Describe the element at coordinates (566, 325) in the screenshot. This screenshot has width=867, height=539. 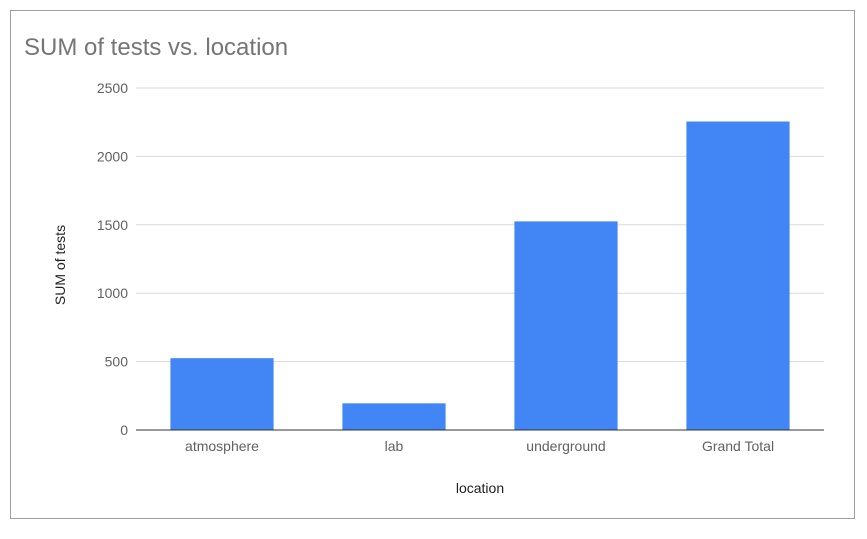
I see `bar-underground` at that location.